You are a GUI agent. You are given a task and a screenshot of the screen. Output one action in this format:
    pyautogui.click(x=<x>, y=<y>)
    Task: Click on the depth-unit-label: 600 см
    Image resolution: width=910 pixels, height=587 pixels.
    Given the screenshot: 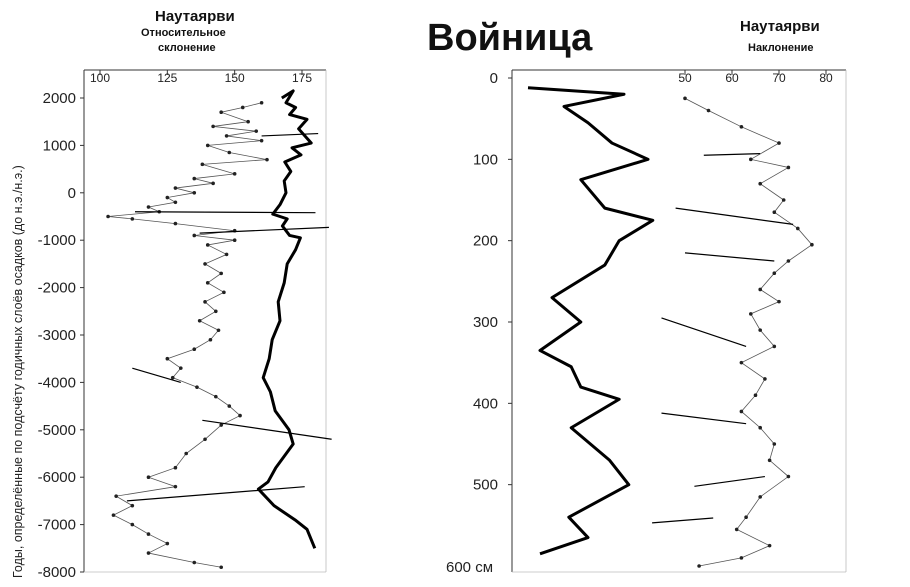 What is the action you would take?
    pyautogui.click(x=469, y=567)
    